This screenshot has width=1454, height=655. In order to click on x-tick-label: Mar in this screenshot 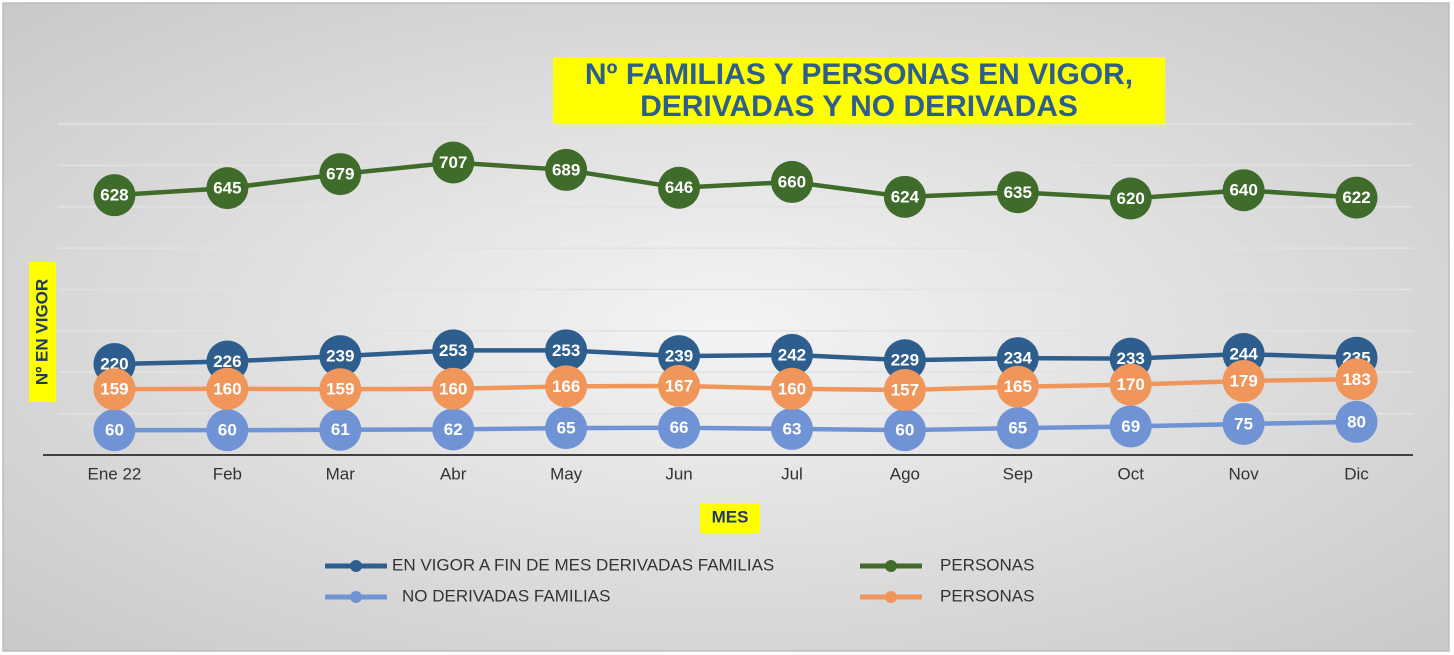, I will do `click(341, 473)`.